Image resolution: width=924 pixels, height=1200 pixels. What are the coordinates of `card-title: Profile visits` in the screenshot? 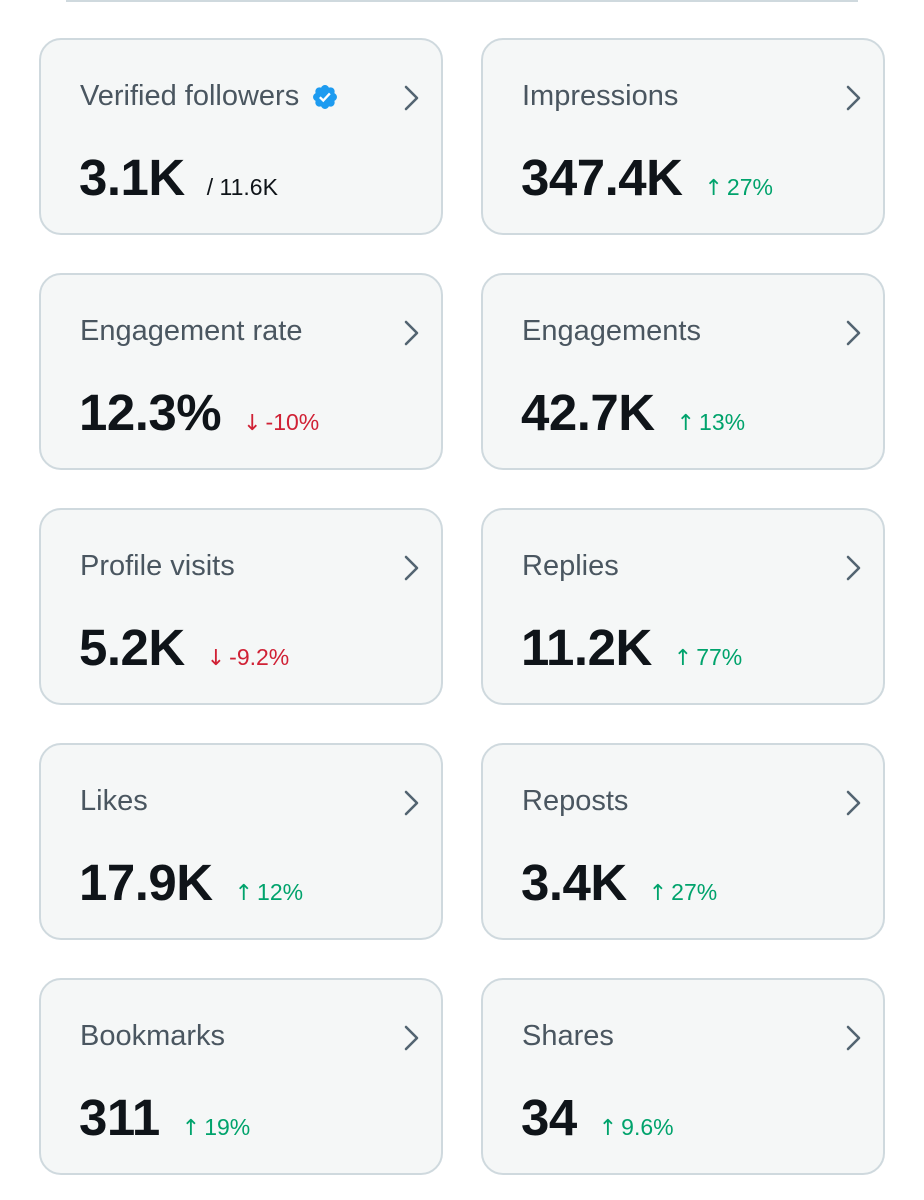 It's located at (157, 566).